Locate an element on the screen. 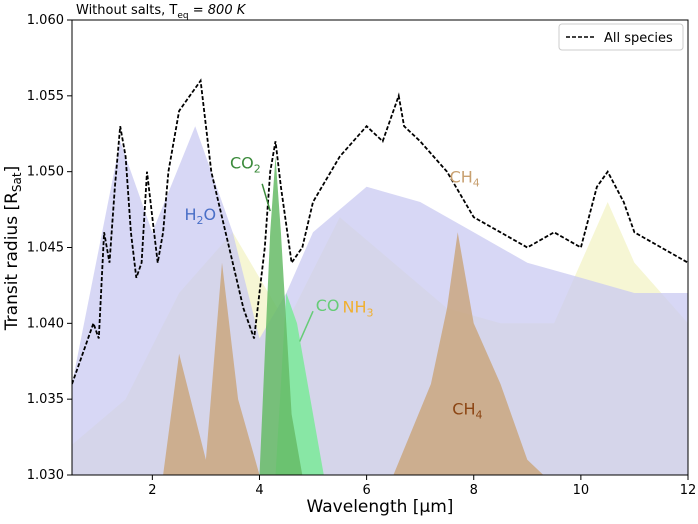 The height and width of the screenshot is (524, 698). y-tick-label: 1.030 is located at coordinates (45, 475).